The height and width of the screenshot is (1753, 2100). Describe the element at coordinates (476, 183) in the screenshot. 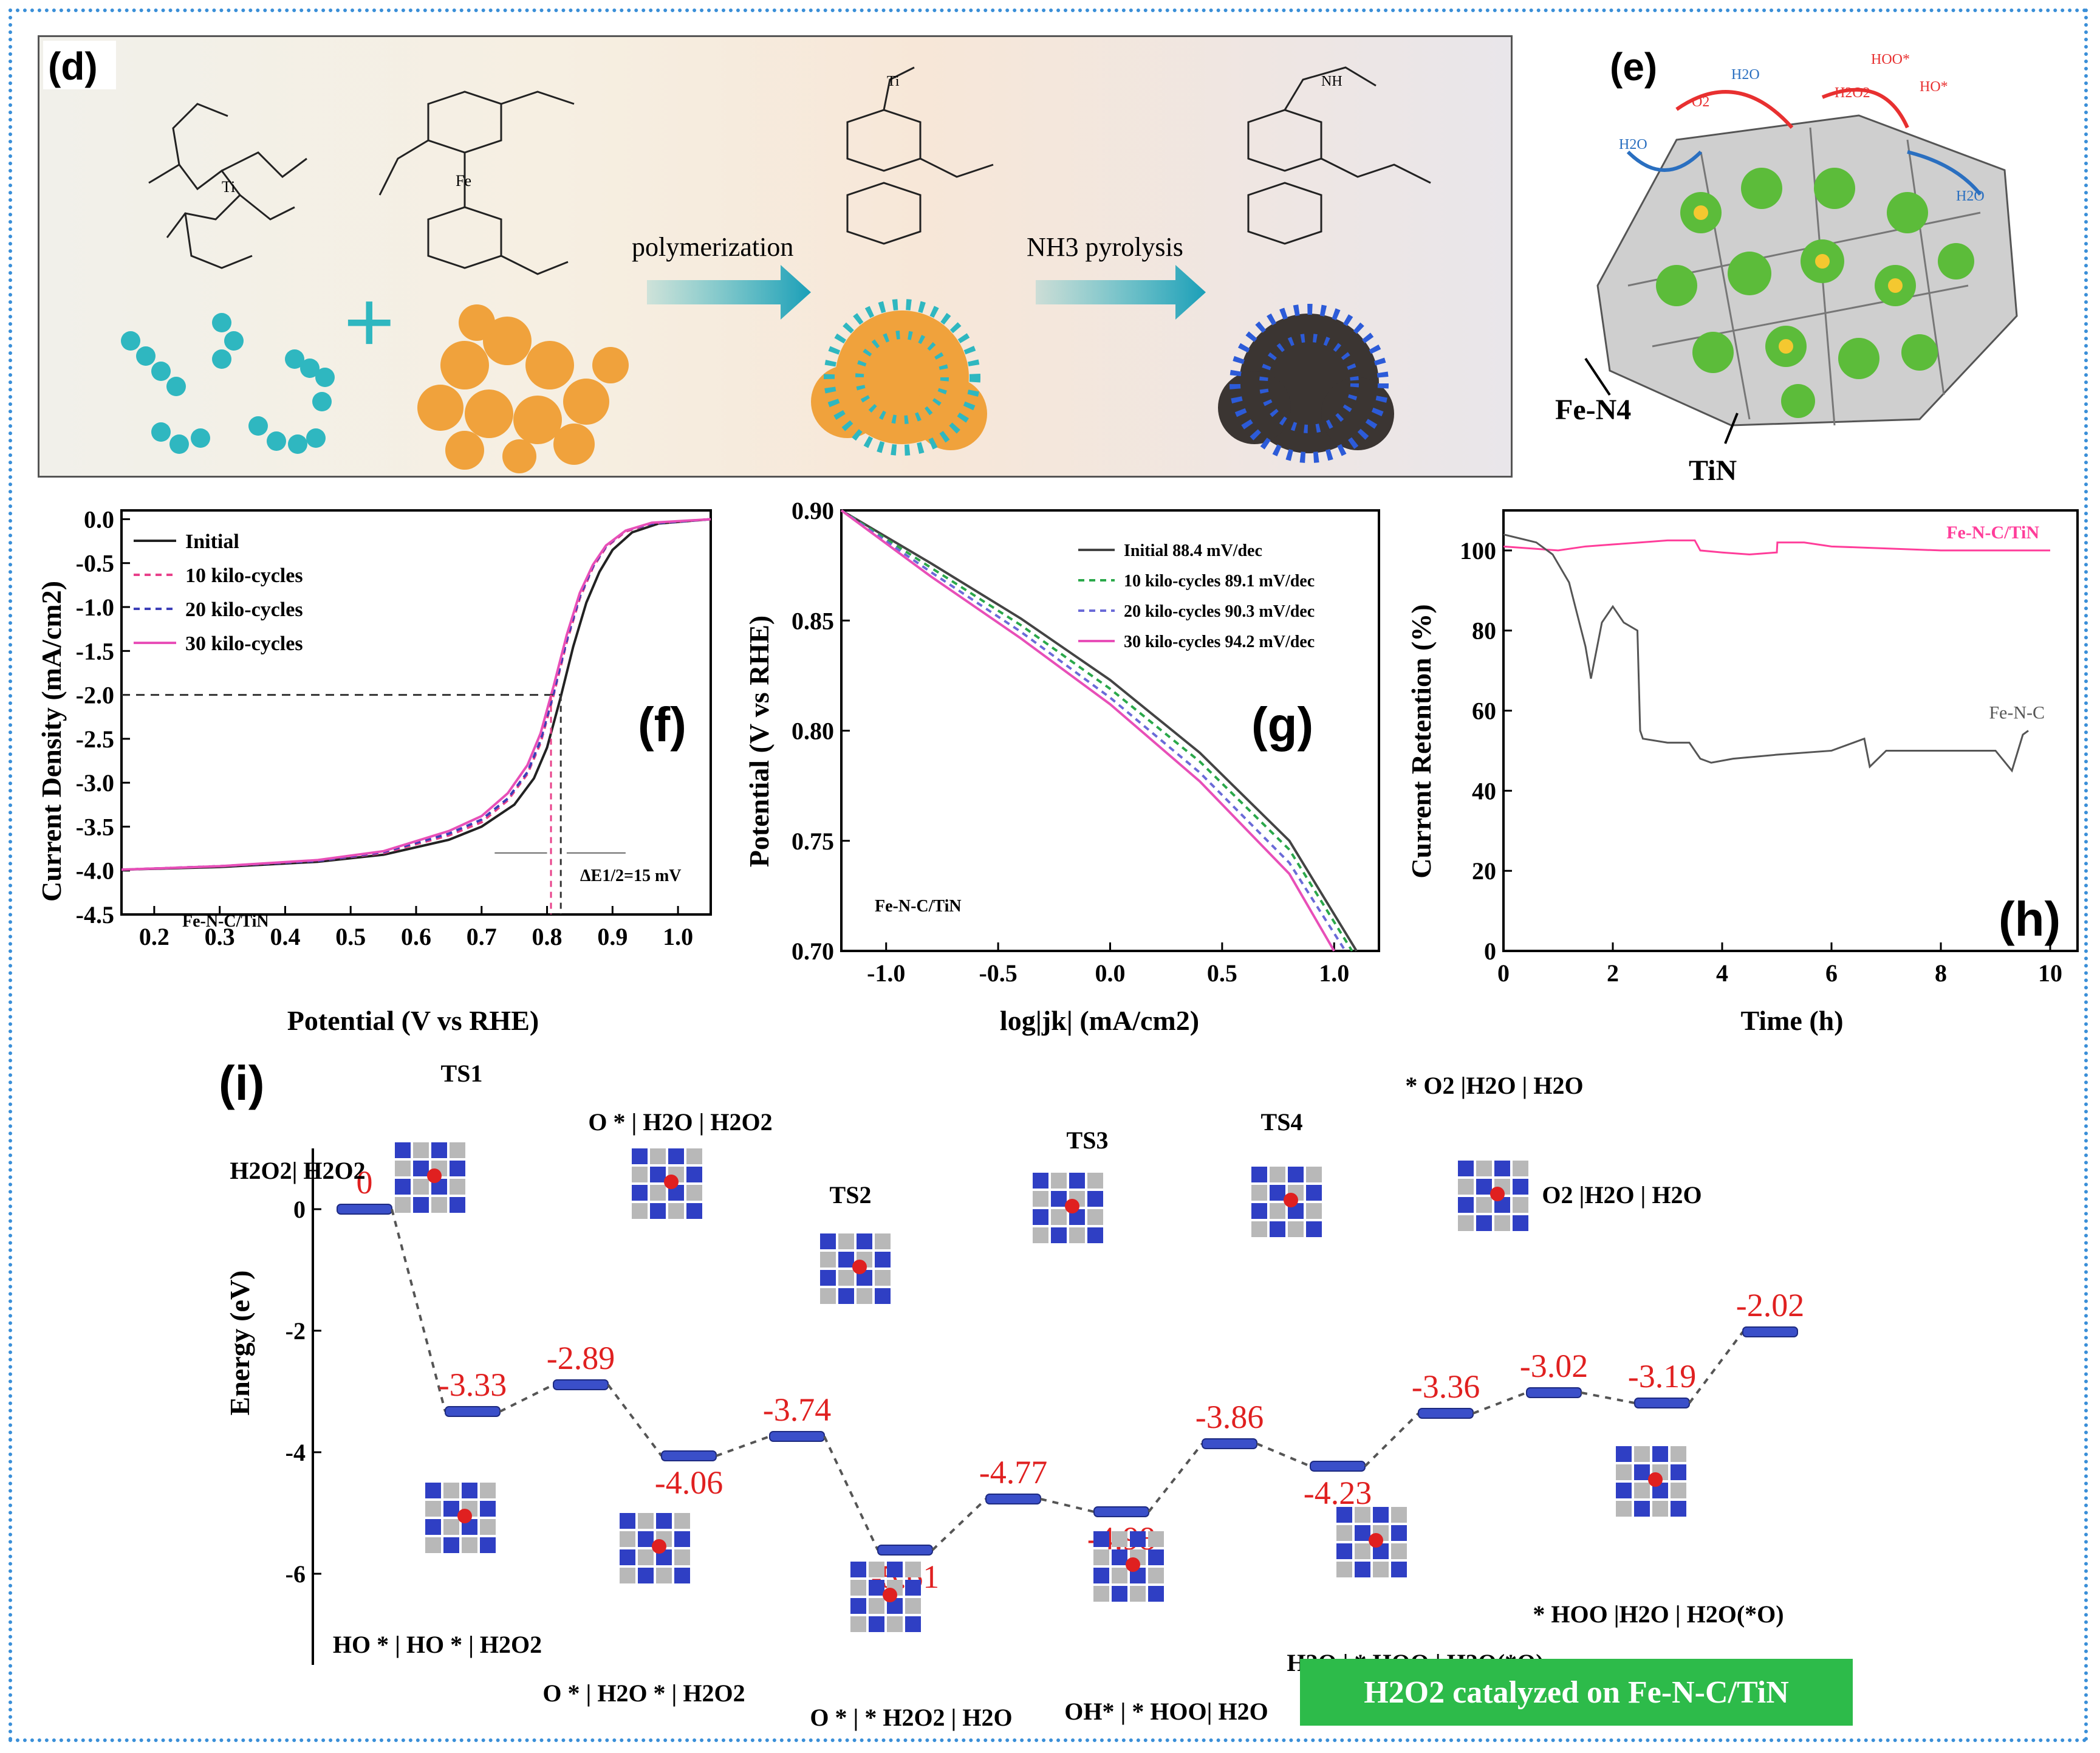

I see `fe-complex-sketch` at that location.